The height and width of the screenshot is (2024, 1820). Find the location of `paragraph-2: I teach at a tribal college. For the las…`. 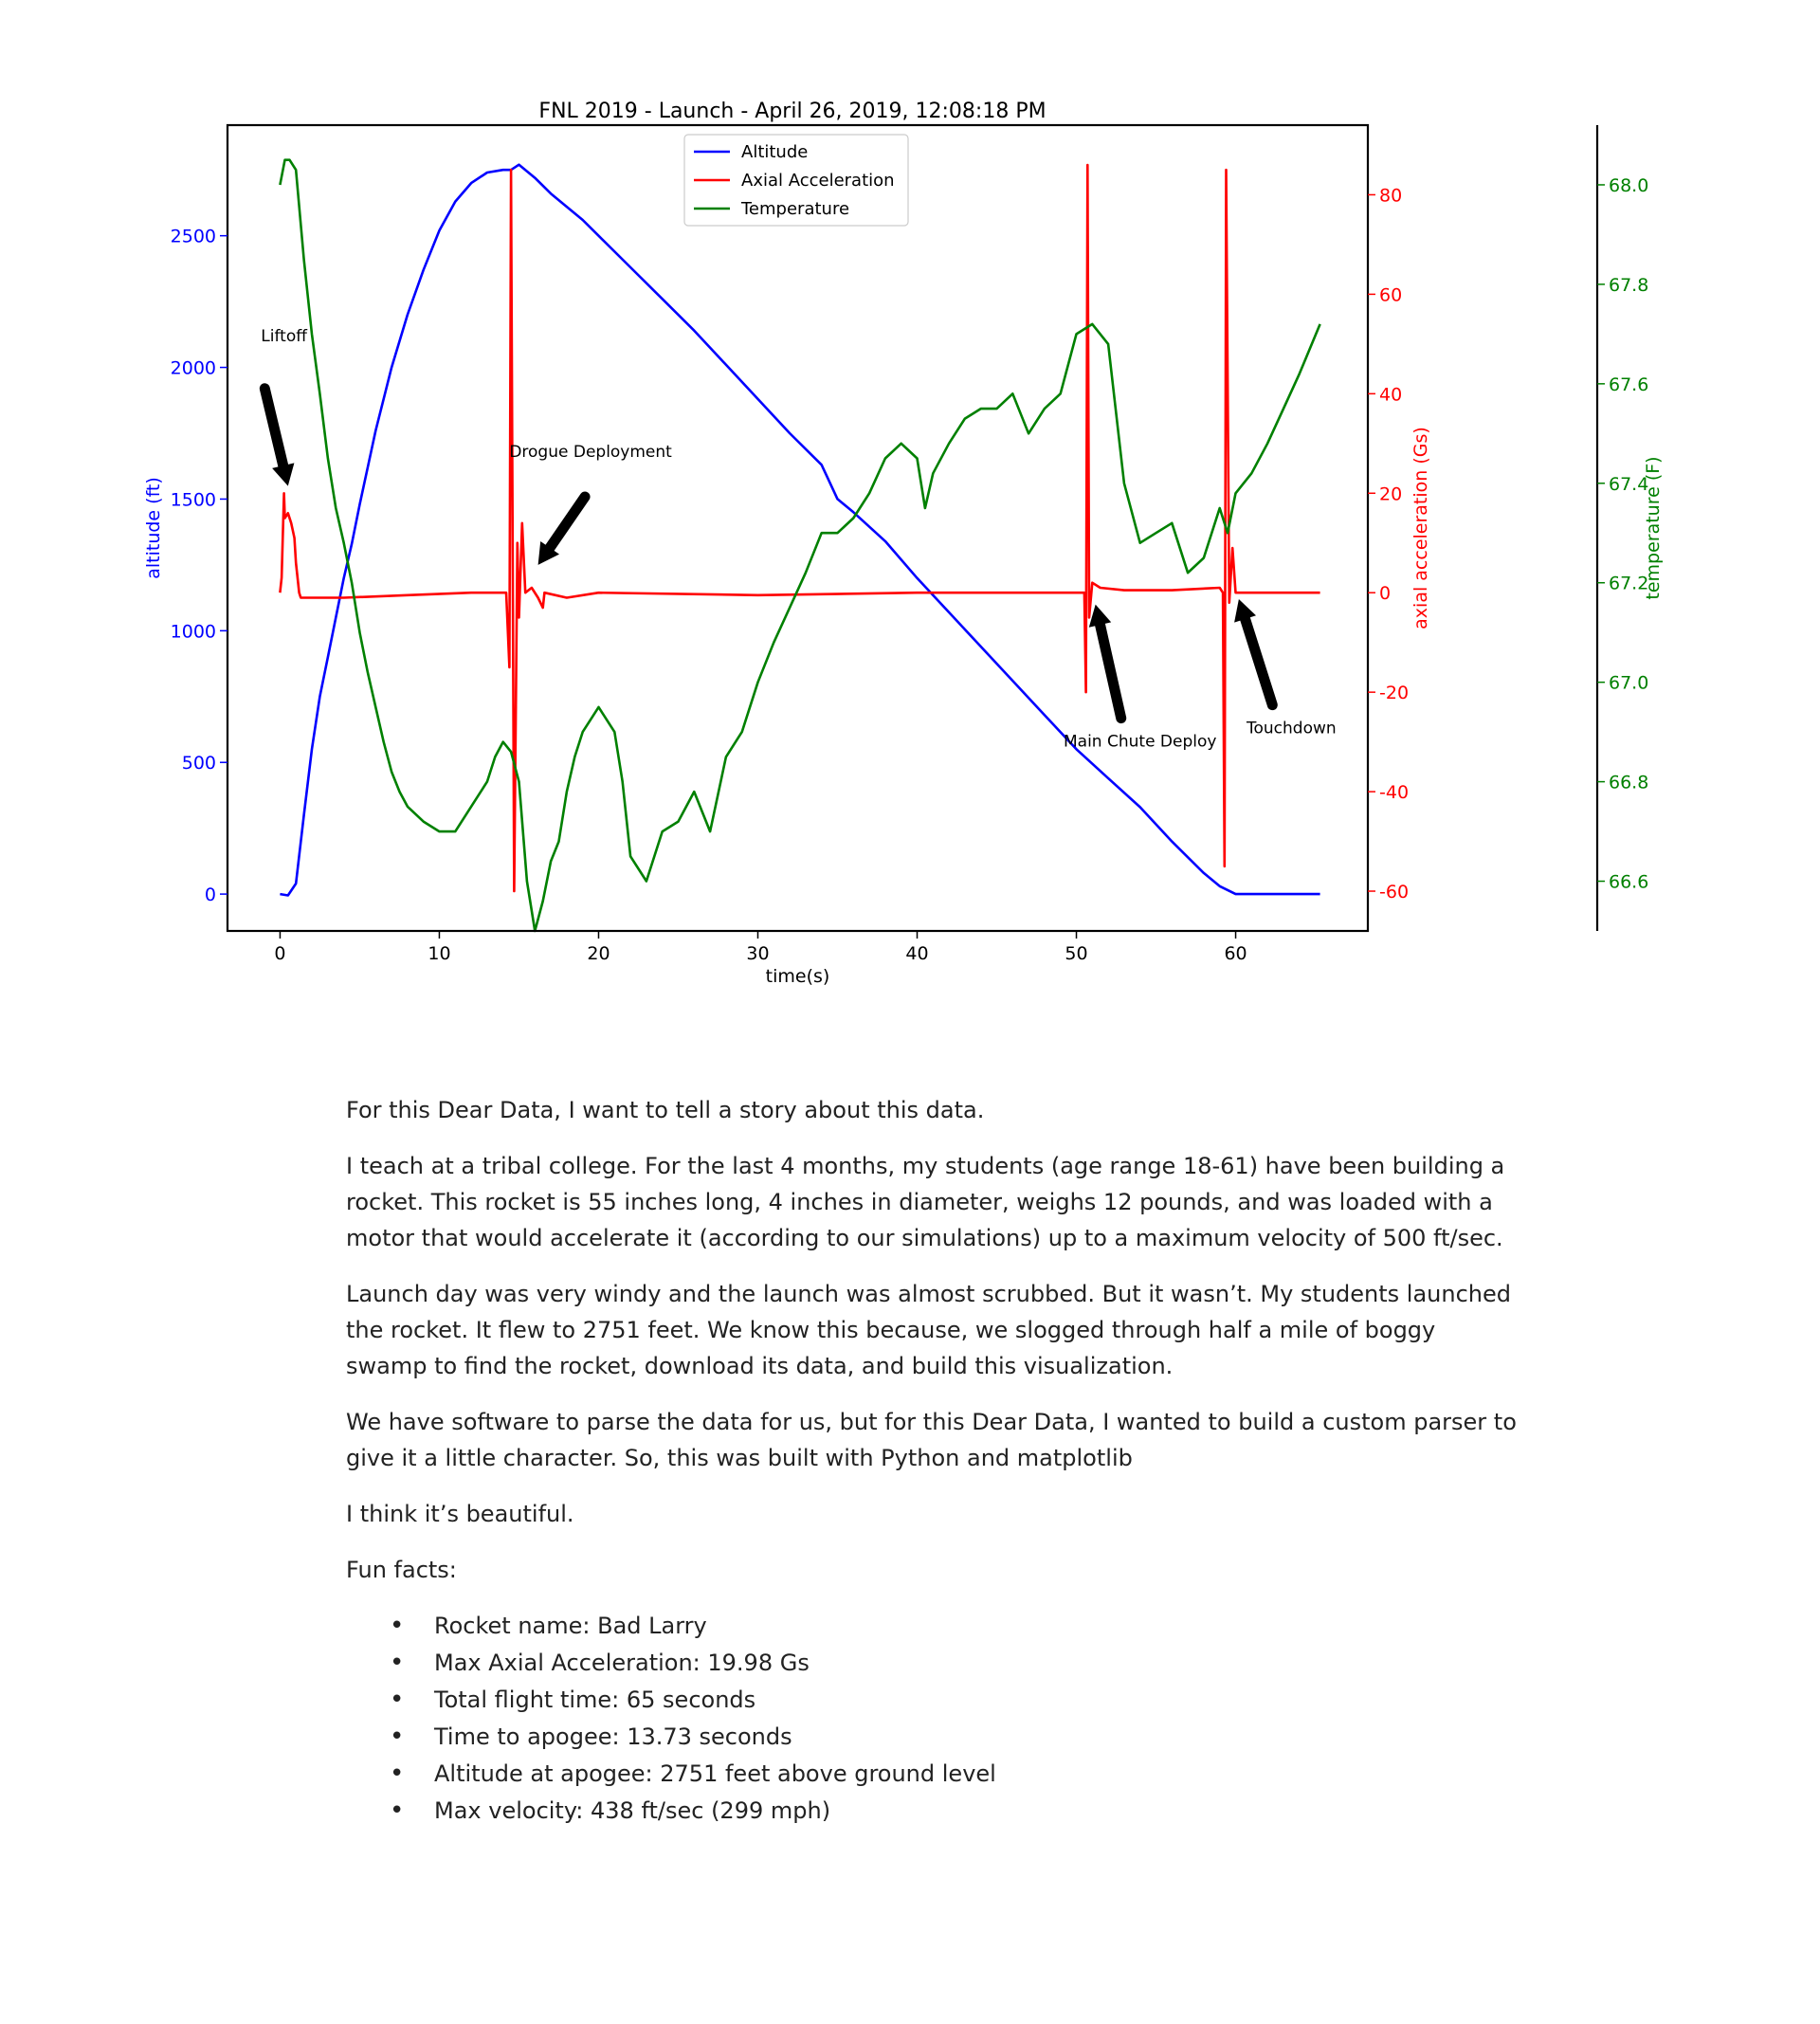

paragraph-2: I teach at a tribal college. For the las… is located at coordinates (925, 1202).